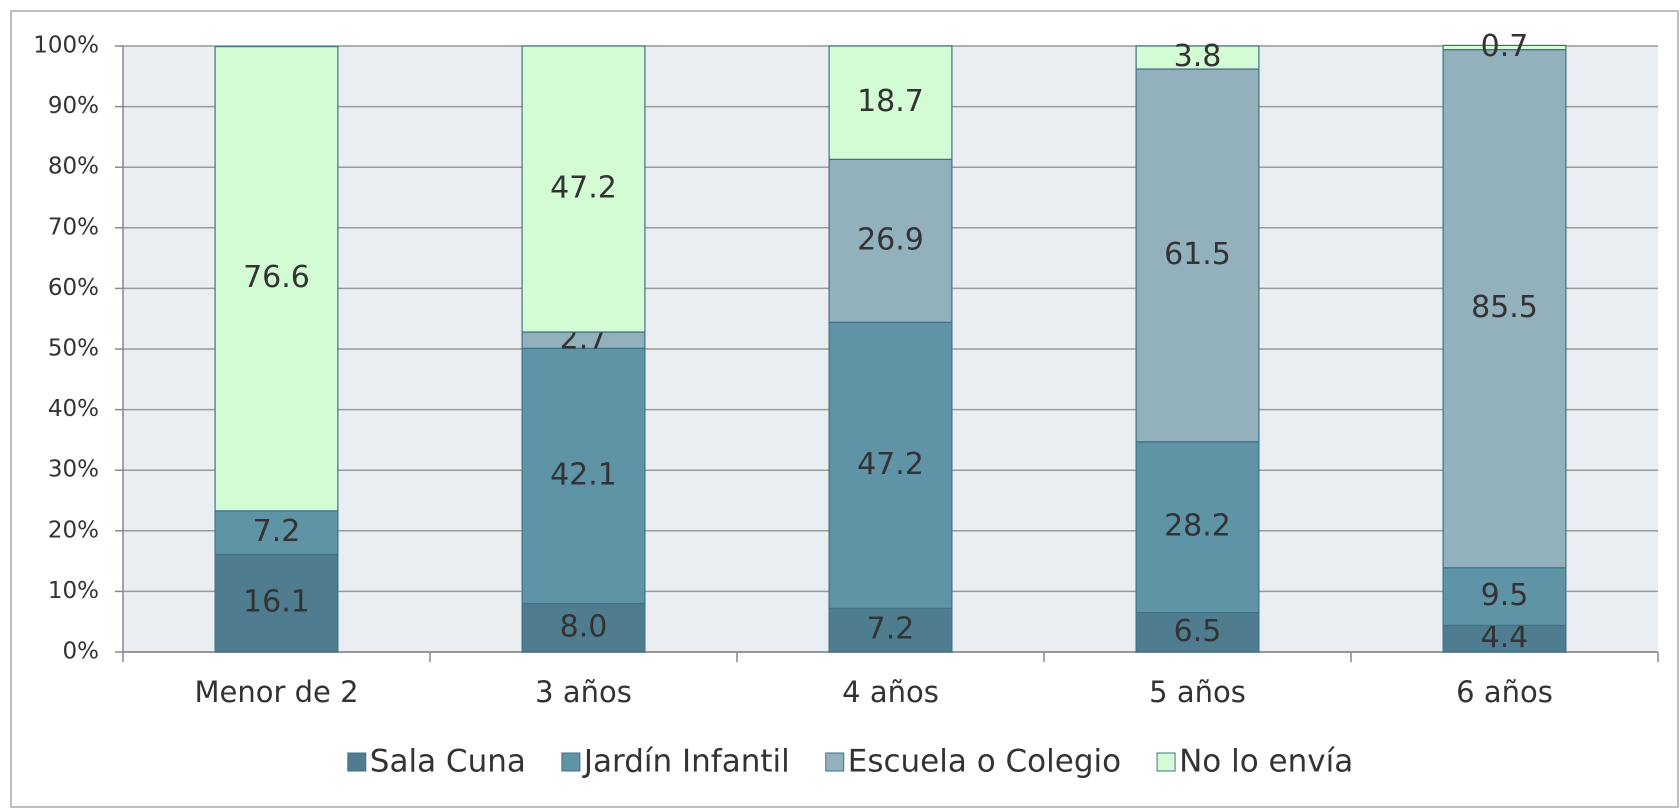  What do you see at coordinates (1266, 762) in the screenshot?
I see `legend-label: No lo envía` at bounding box center [1266, 762].